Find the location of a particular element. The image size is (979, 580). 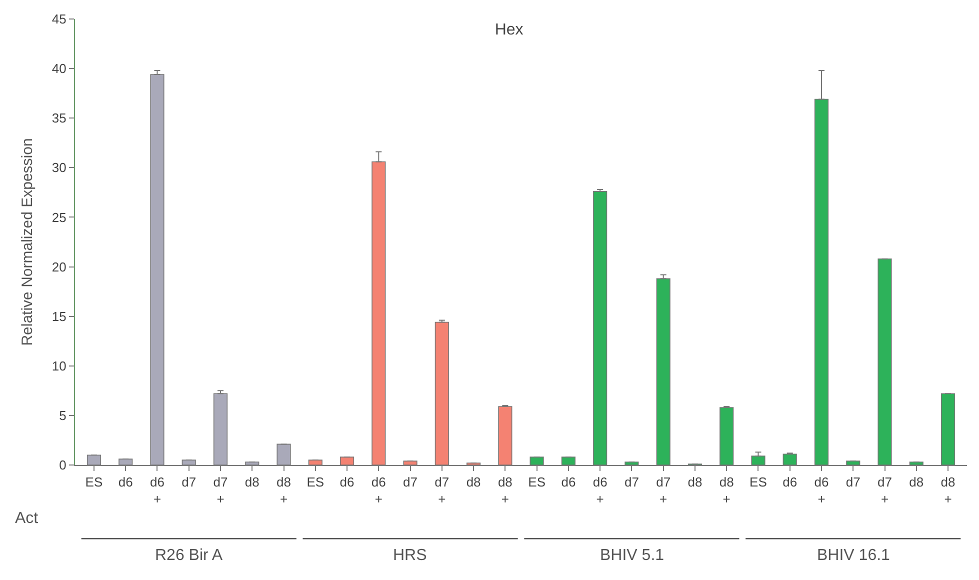

text: HRS is located at coordinates (410, 555).